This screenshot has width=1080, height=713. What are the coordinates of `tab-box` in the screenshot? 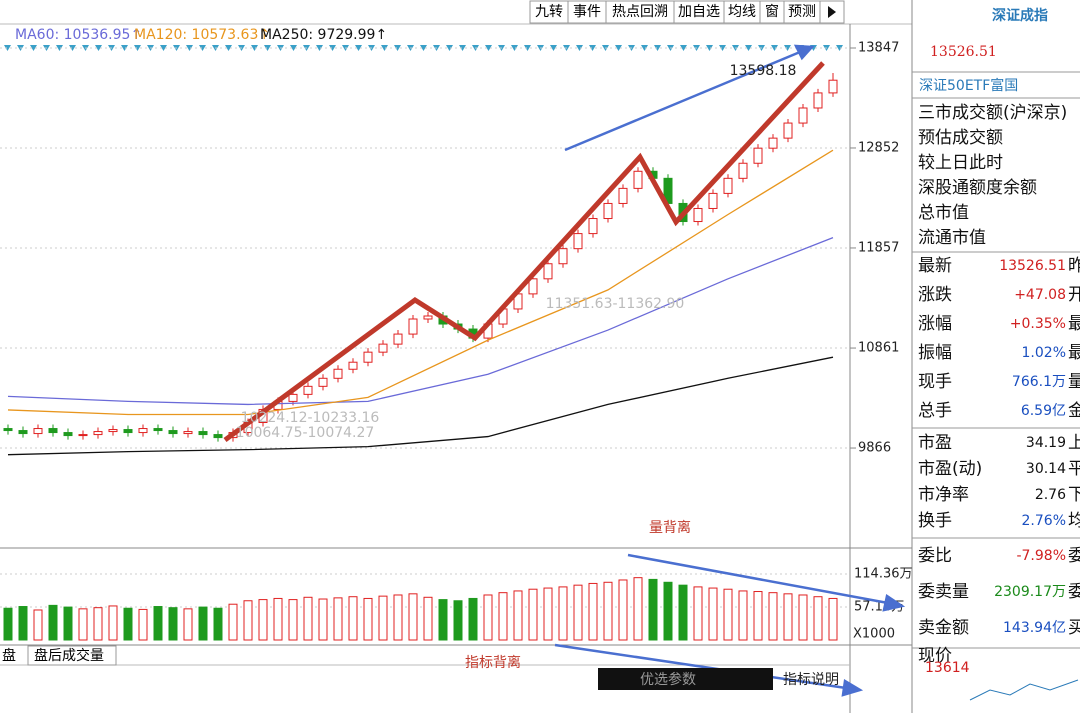 It's located at (72, 655).